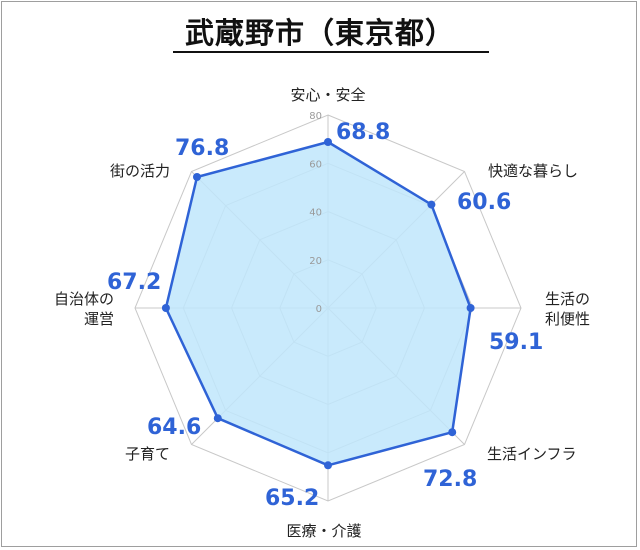 This screenshot has height=550, width=640. I want to click on tick-label: 40, so click(315, 213).